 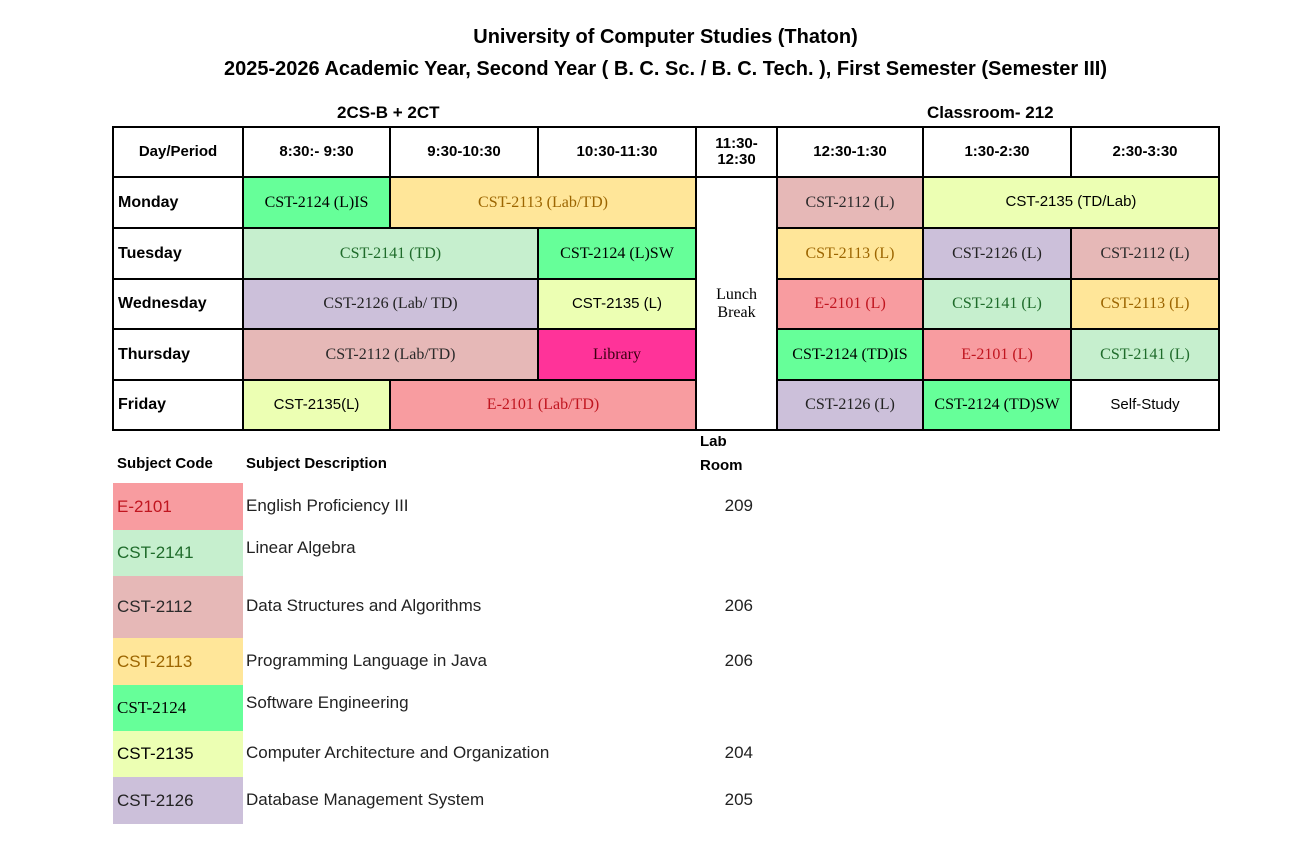 I want to click on legend-lab-room: 205, so click(x=738, y=799).